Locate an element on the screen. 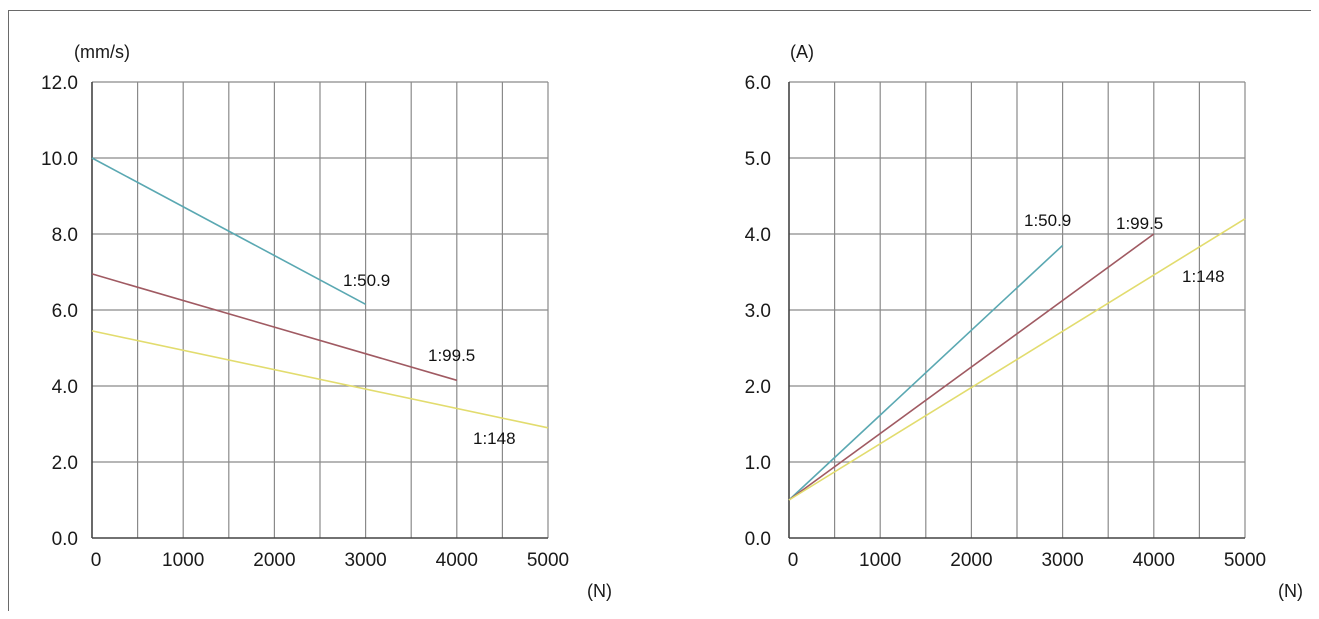 Image resolution: width=1319 pixels, height=619 pixels. speed-x-tick-label: 5000 is located at coordinates (548, 560).